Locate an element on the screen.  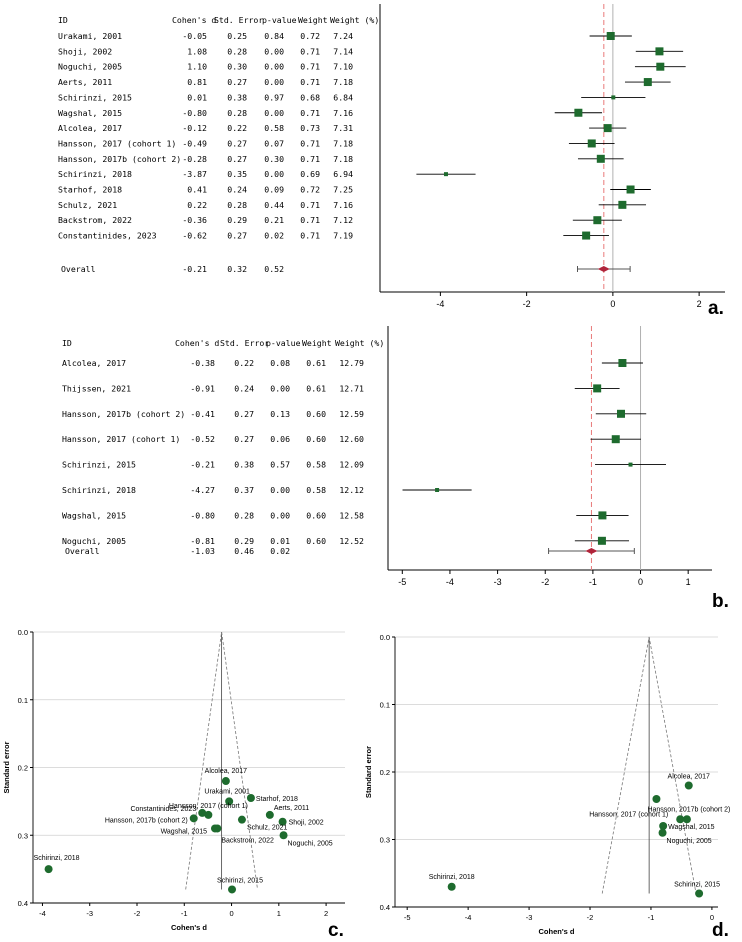
y-axis-title: Standard error is located at coordinates (368, 772).